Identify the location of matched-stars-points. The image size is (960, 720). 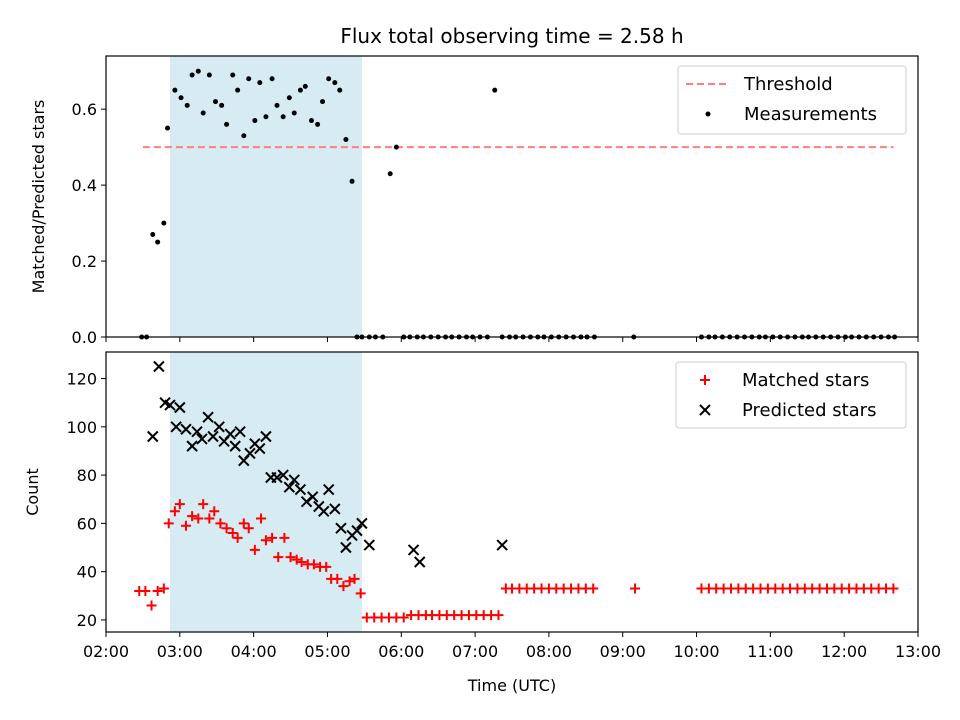
(516, 561).